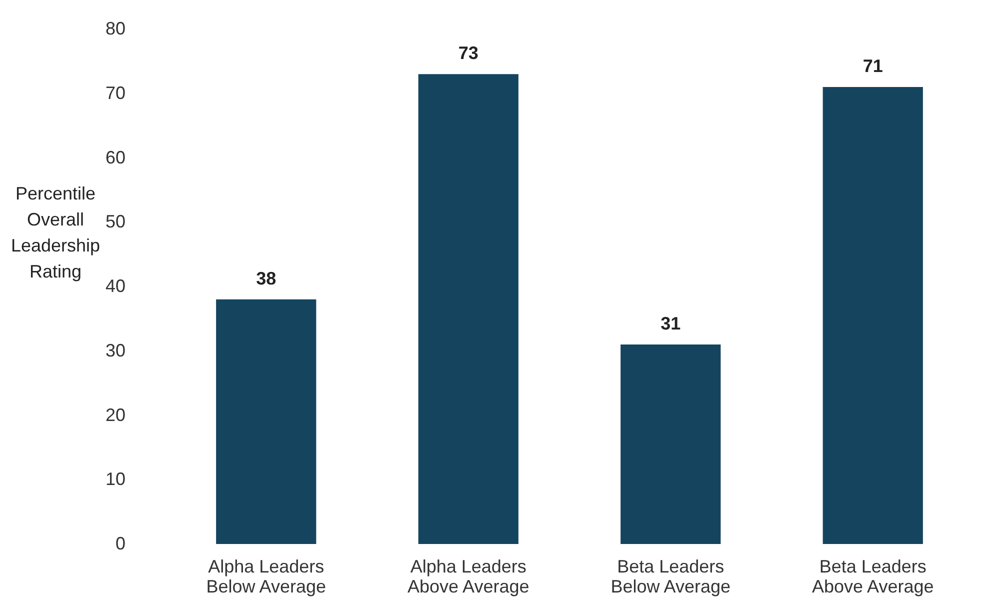 The height and width of the screenshot is (606, 984). I want to click on y-tick-label: 40, so click(115, 286).